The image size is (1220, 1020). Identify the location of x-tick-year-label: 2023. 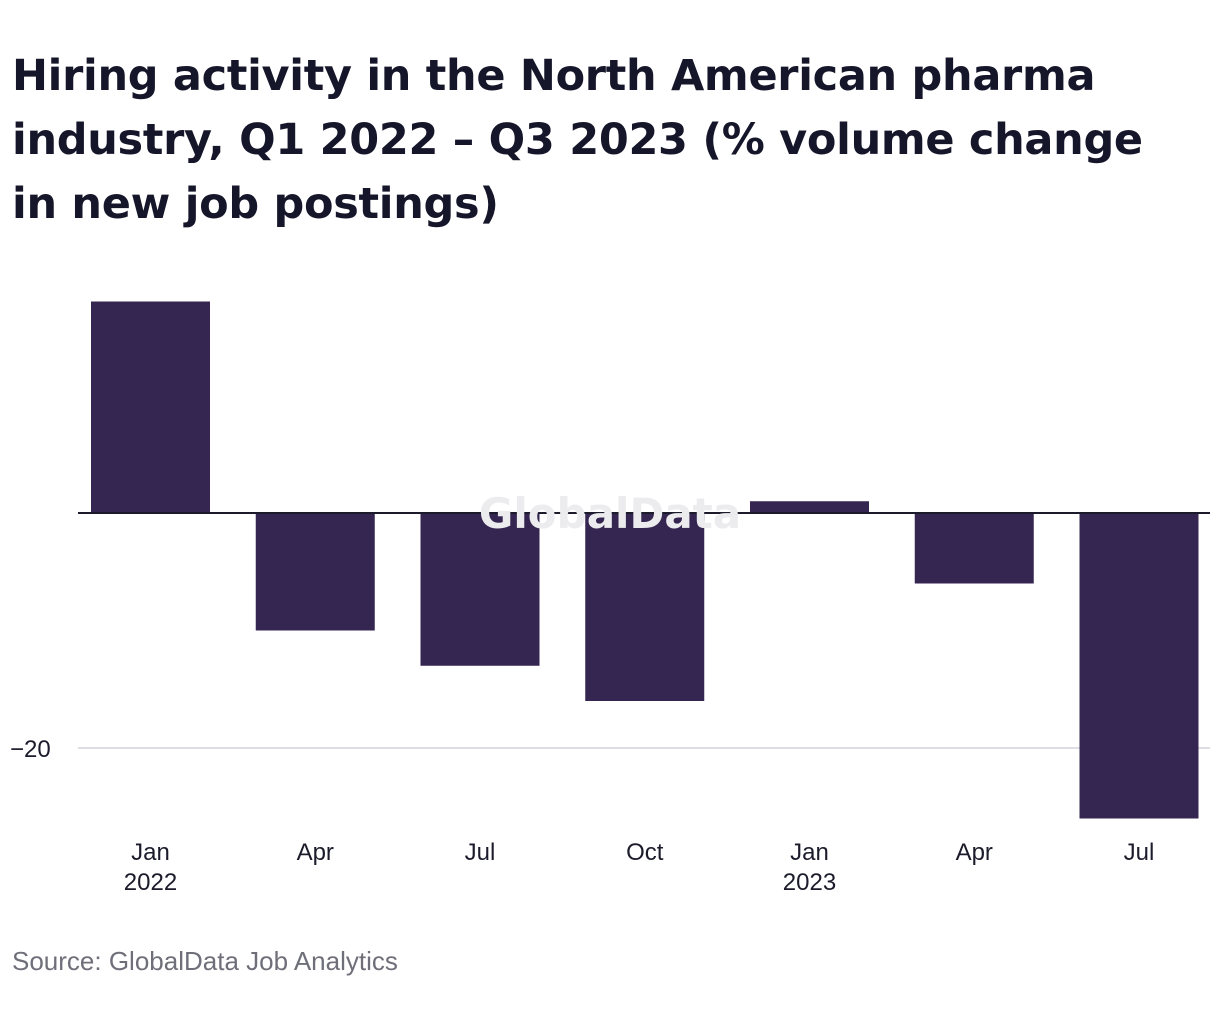
(809, 882).